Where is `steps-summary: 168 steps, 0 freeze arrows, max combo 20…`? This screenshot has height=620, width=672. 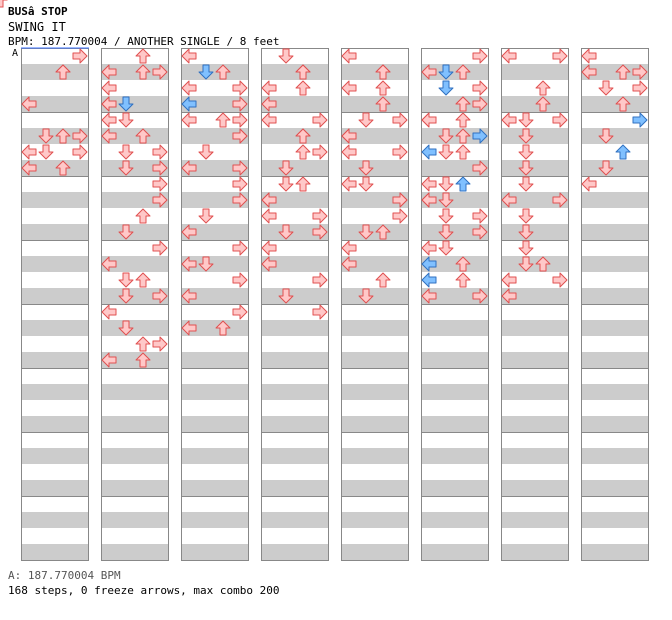 steps-summary: 168 steps, 0 freeze arrows, max combo 20… is located at coordinates (144, 590).